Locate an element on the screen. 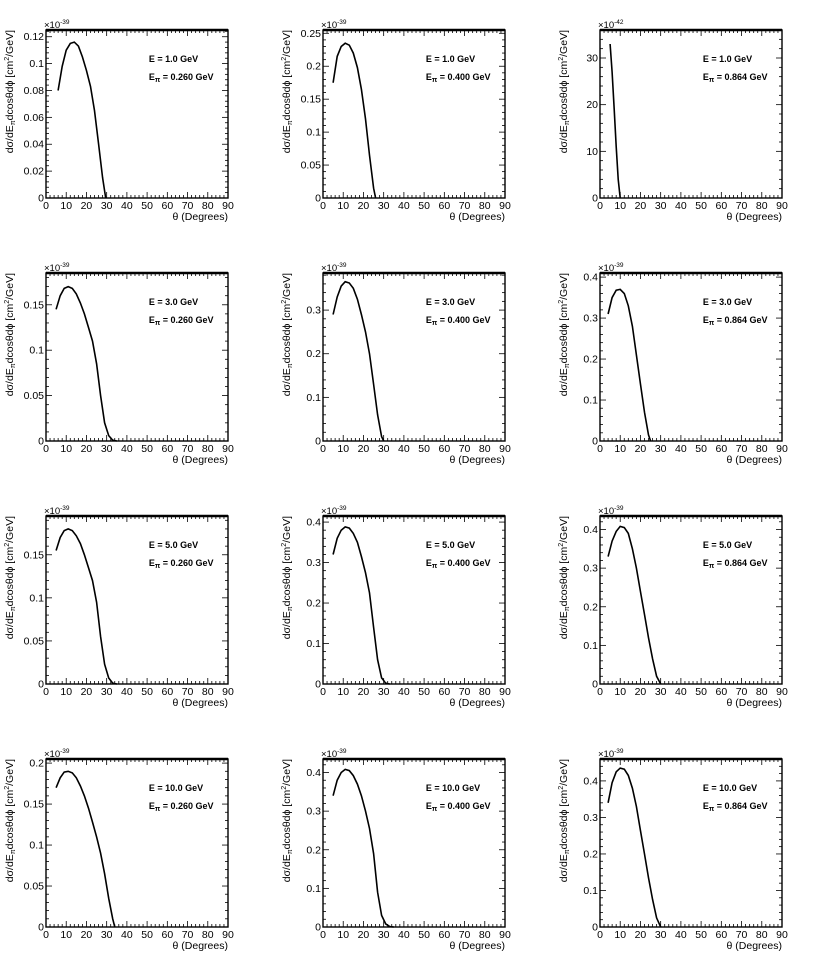  y-tick-label: 0.4 is located at coordinates (590, 781).